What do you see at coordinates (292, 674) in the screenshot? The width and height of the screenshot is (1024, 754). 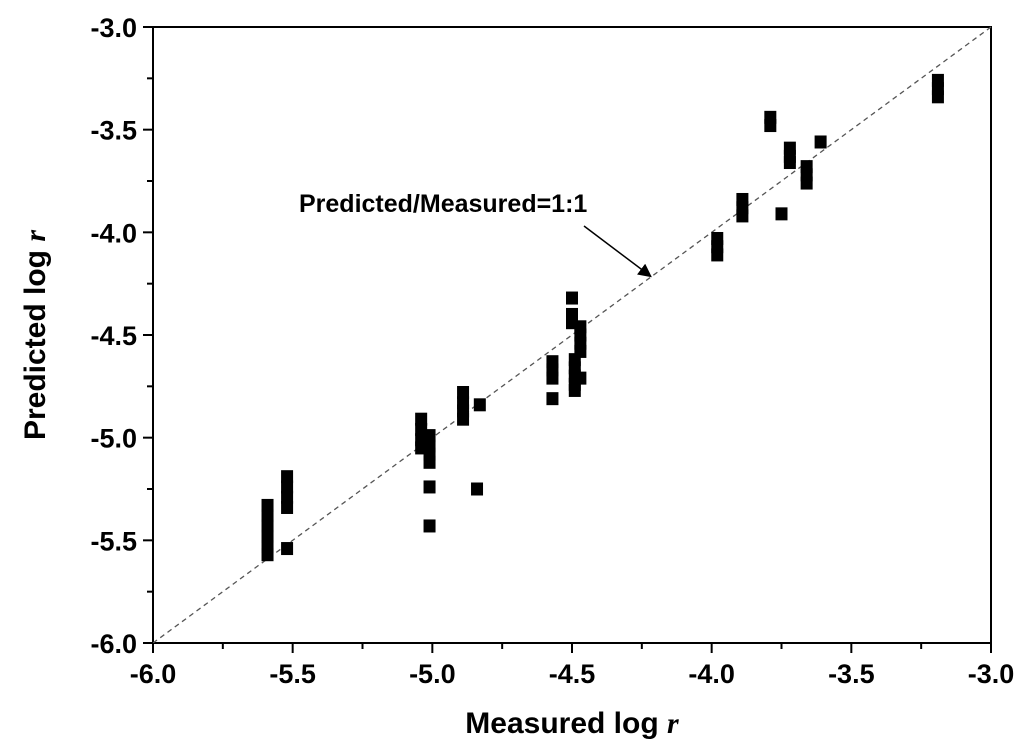 I see `x-tick-label: -5.5` at bounding box center [292, 674].